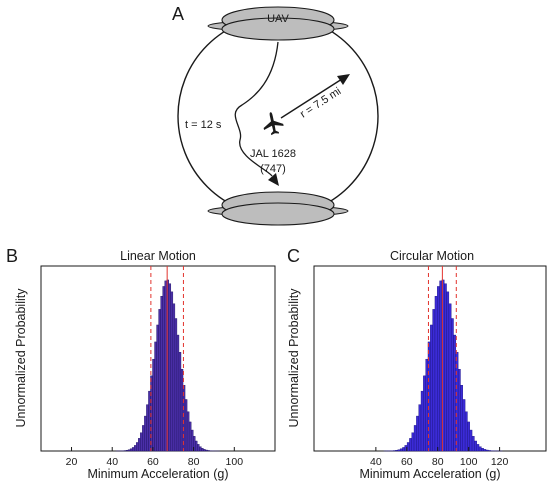 The image size is (550, 484). I want to click on airplane-icon, so click(273, 124).